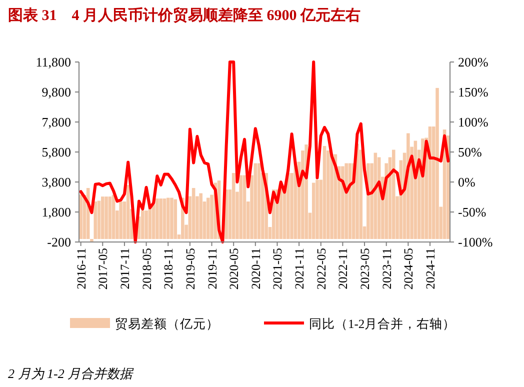  Describe the element at coordinates (59, 242) in the screenshot. I see `y-tick-label: -200` at that location.